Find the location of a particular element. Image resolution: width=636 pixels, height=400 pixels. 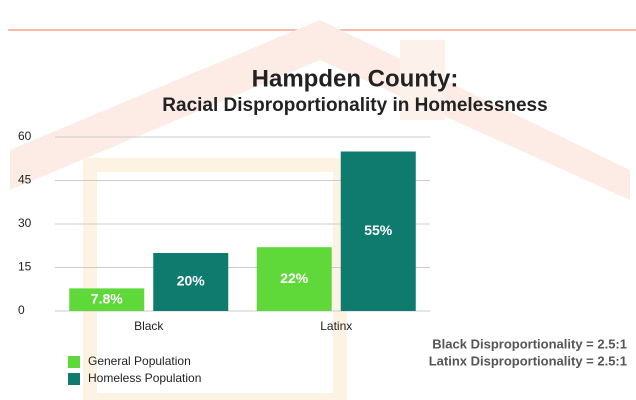

y-tick-label: 60 is located at coordinates (25, 136).